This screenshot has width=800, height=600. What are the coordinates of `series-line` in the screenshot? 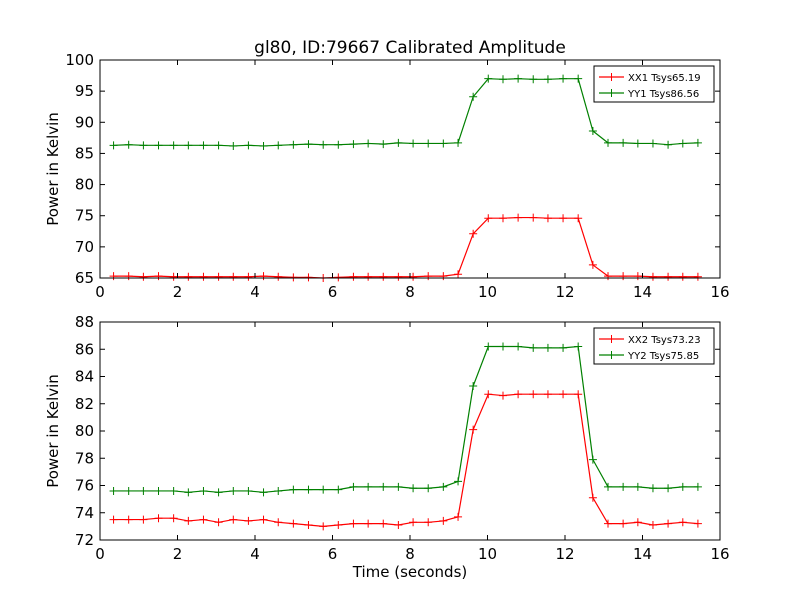 It's located at (405, 112).